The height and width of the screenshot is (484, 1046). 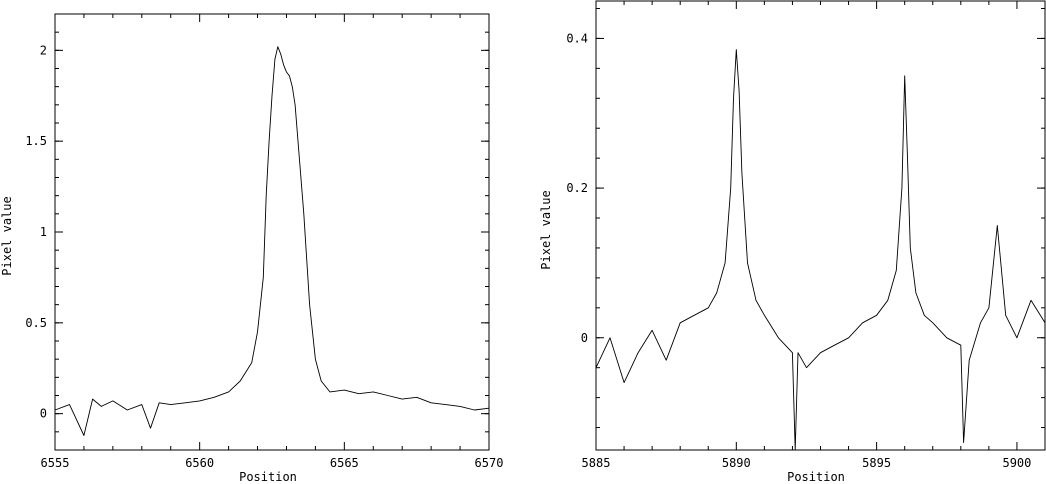 I want to click on left-plot-y-tick-label: 1, so click(x=43, y=232).